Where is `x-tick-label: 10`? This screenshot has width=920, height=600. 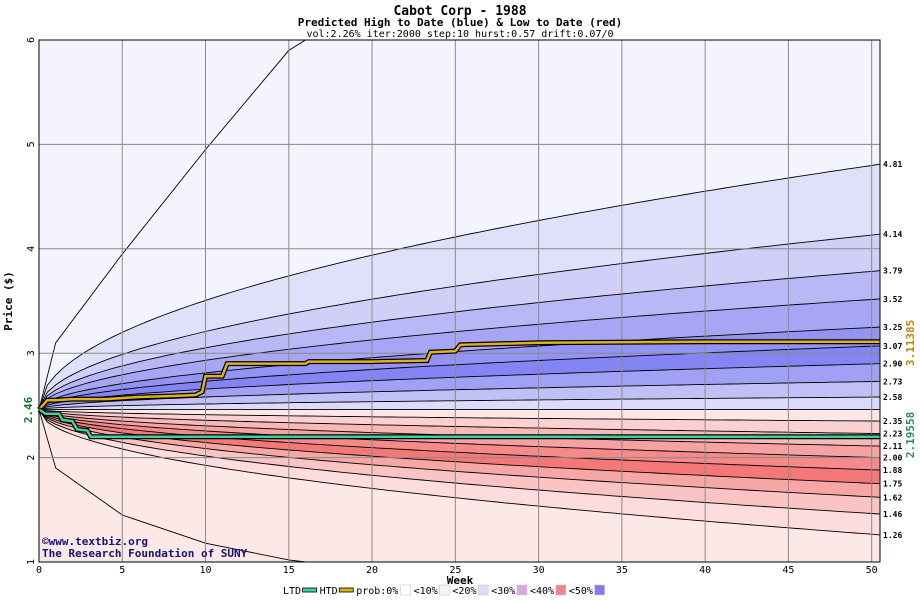 x-tick-label: 10 is located at coordinates (206, 570).